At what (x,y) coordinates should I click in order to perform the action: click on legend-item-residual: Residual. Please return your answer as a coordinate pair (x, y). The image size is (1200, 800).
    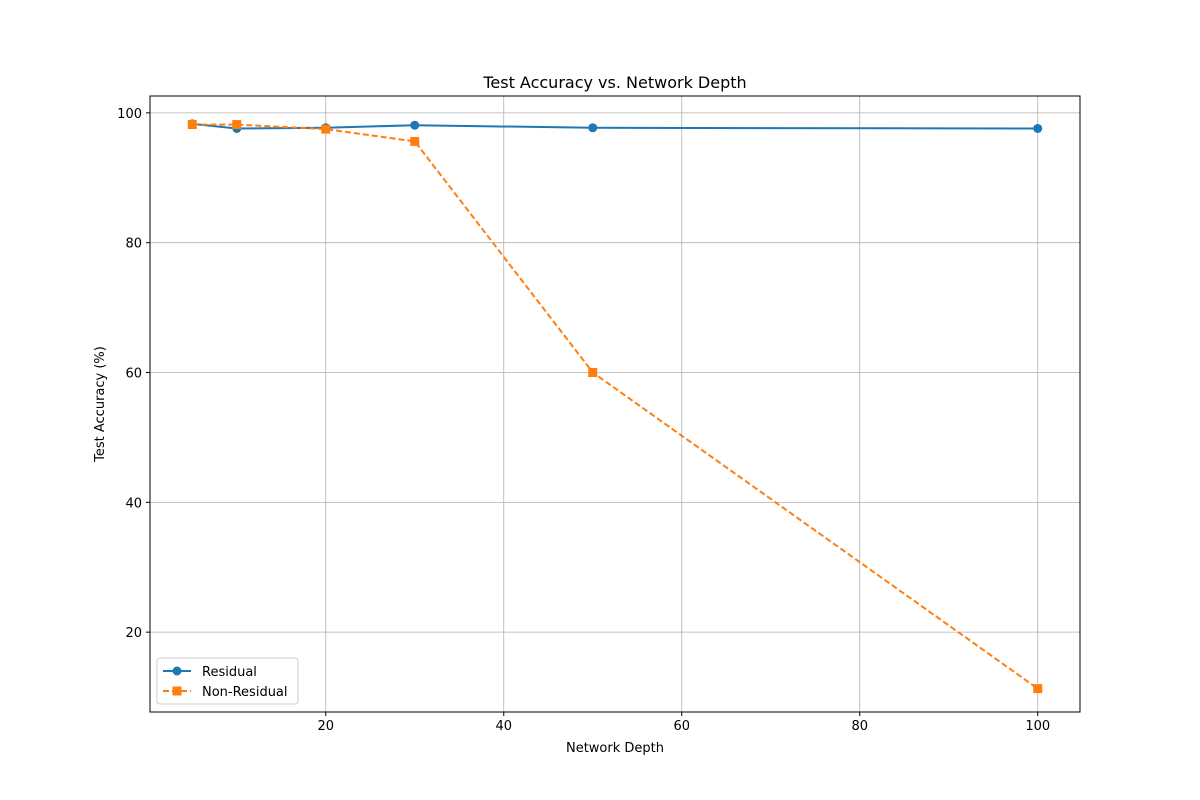
    Looking at the image, I should click on (210, 672).